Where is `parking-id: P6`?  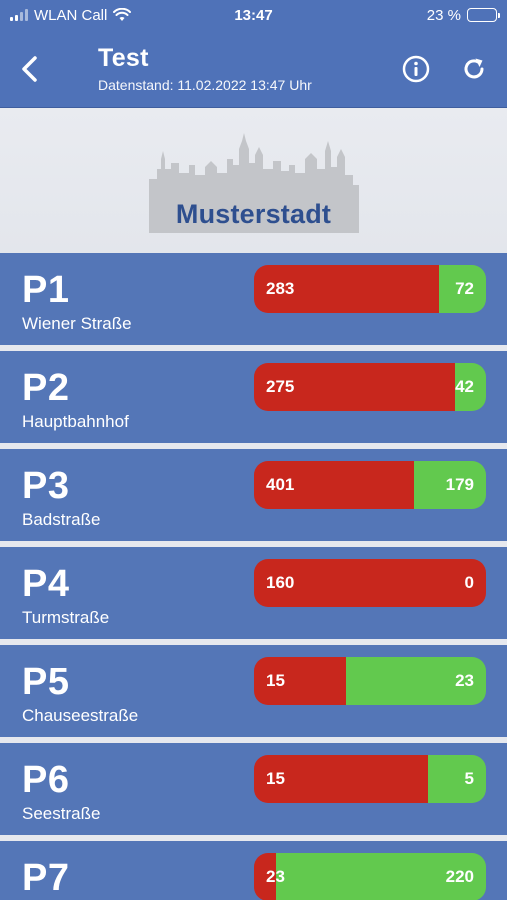 parking-id: P6 is located at coordinates (46, 780).